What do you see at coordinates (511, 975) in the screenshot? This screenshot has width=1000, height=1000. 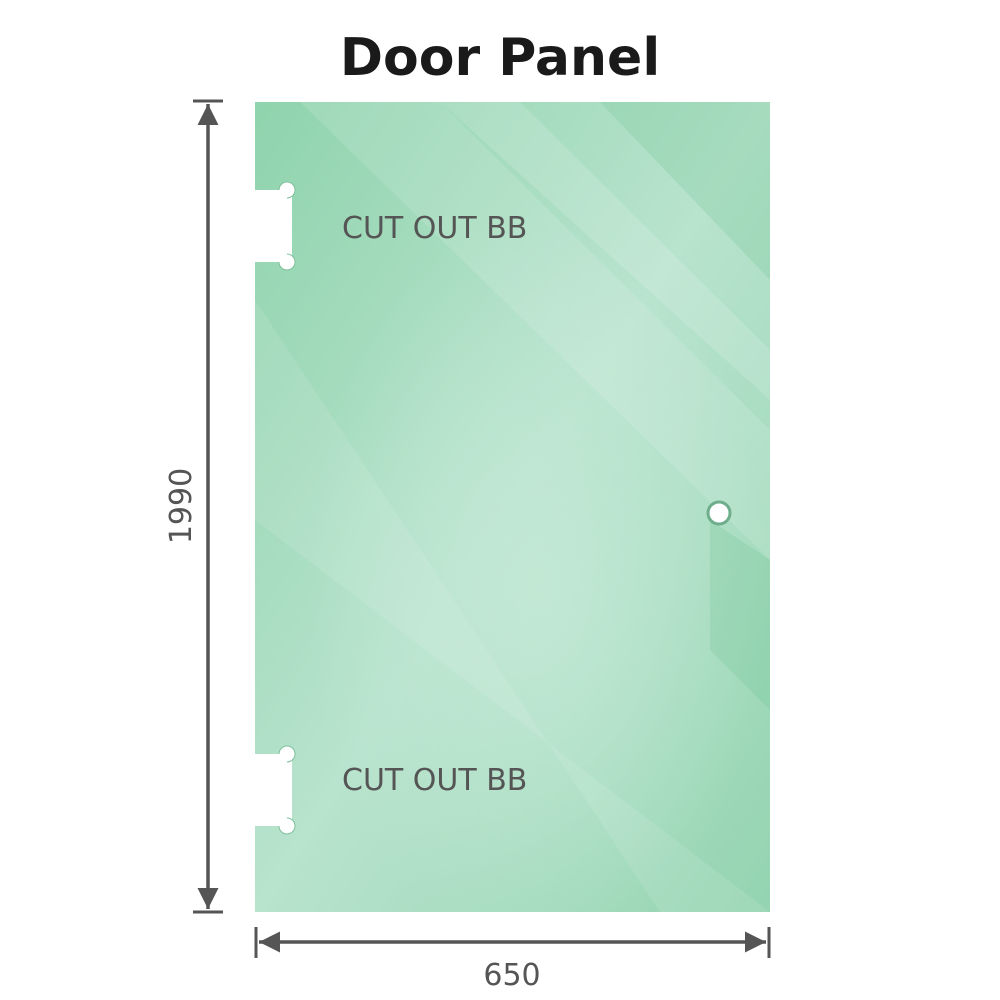 I see `width-label: 650` at bounding box center [511, 975].